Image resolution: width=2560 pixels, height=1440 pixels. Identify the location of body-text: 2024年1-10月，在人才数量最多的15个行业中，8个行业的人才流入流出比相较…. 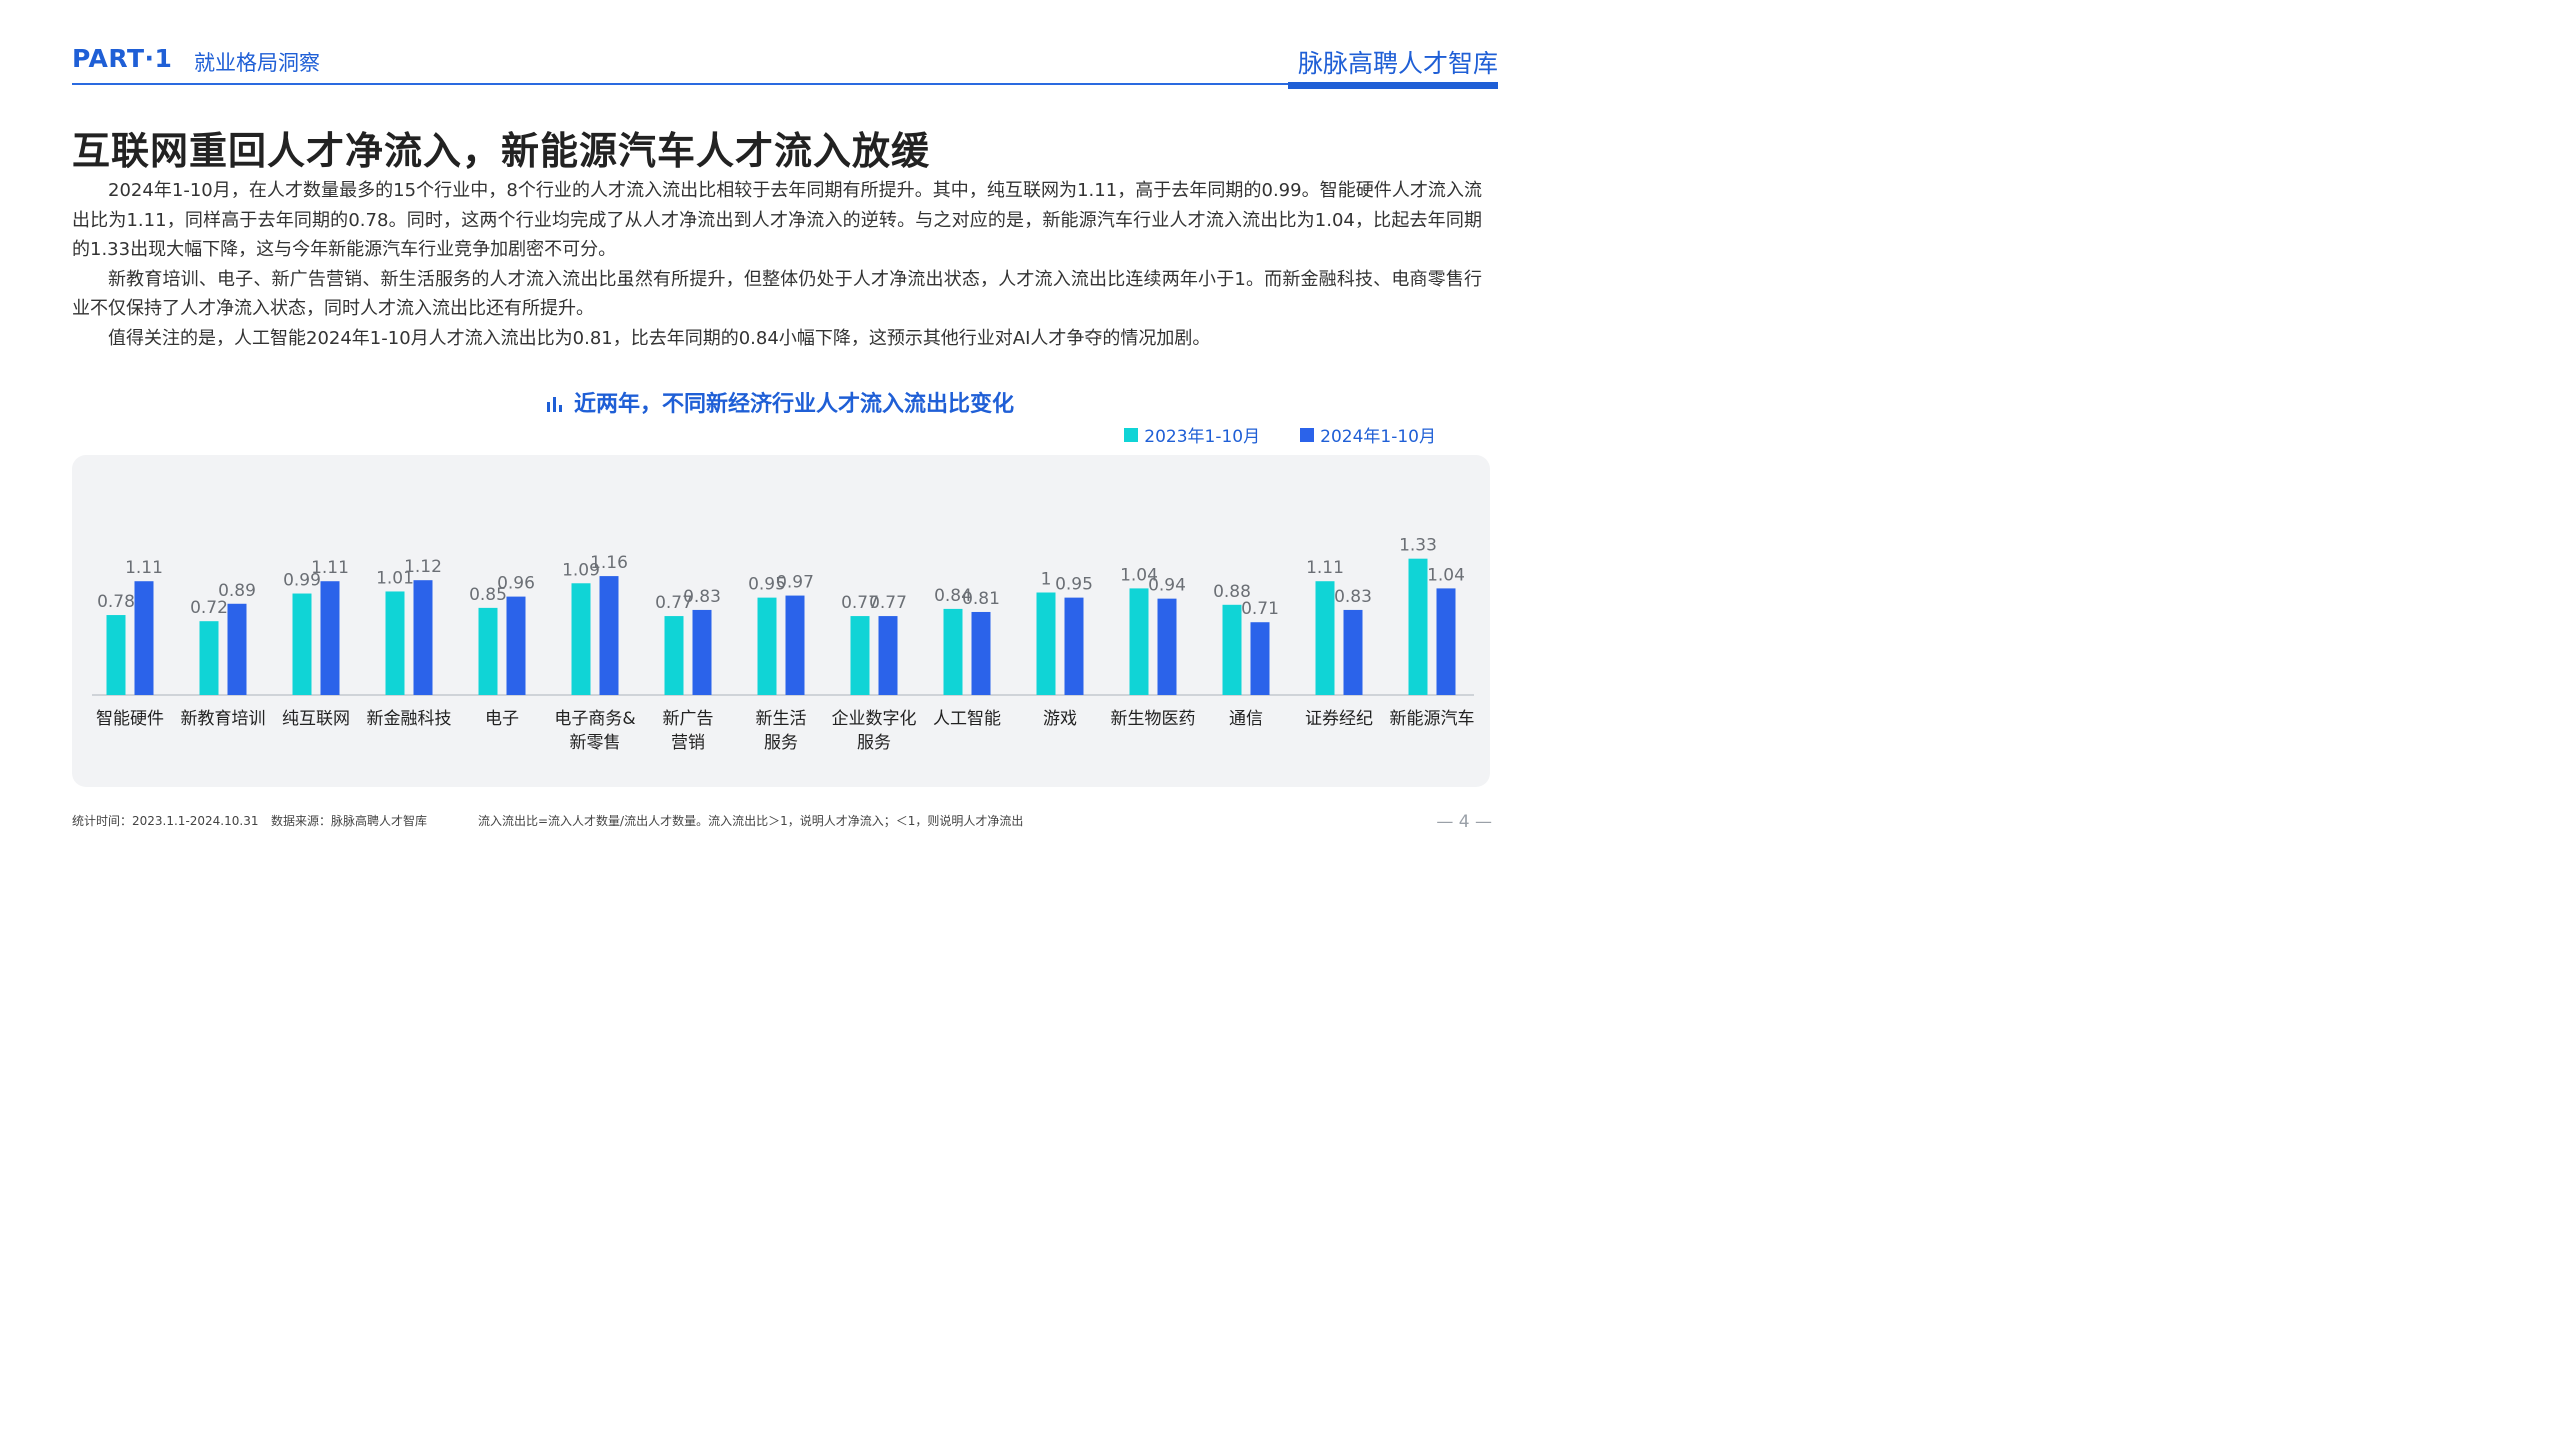
(777, 264).